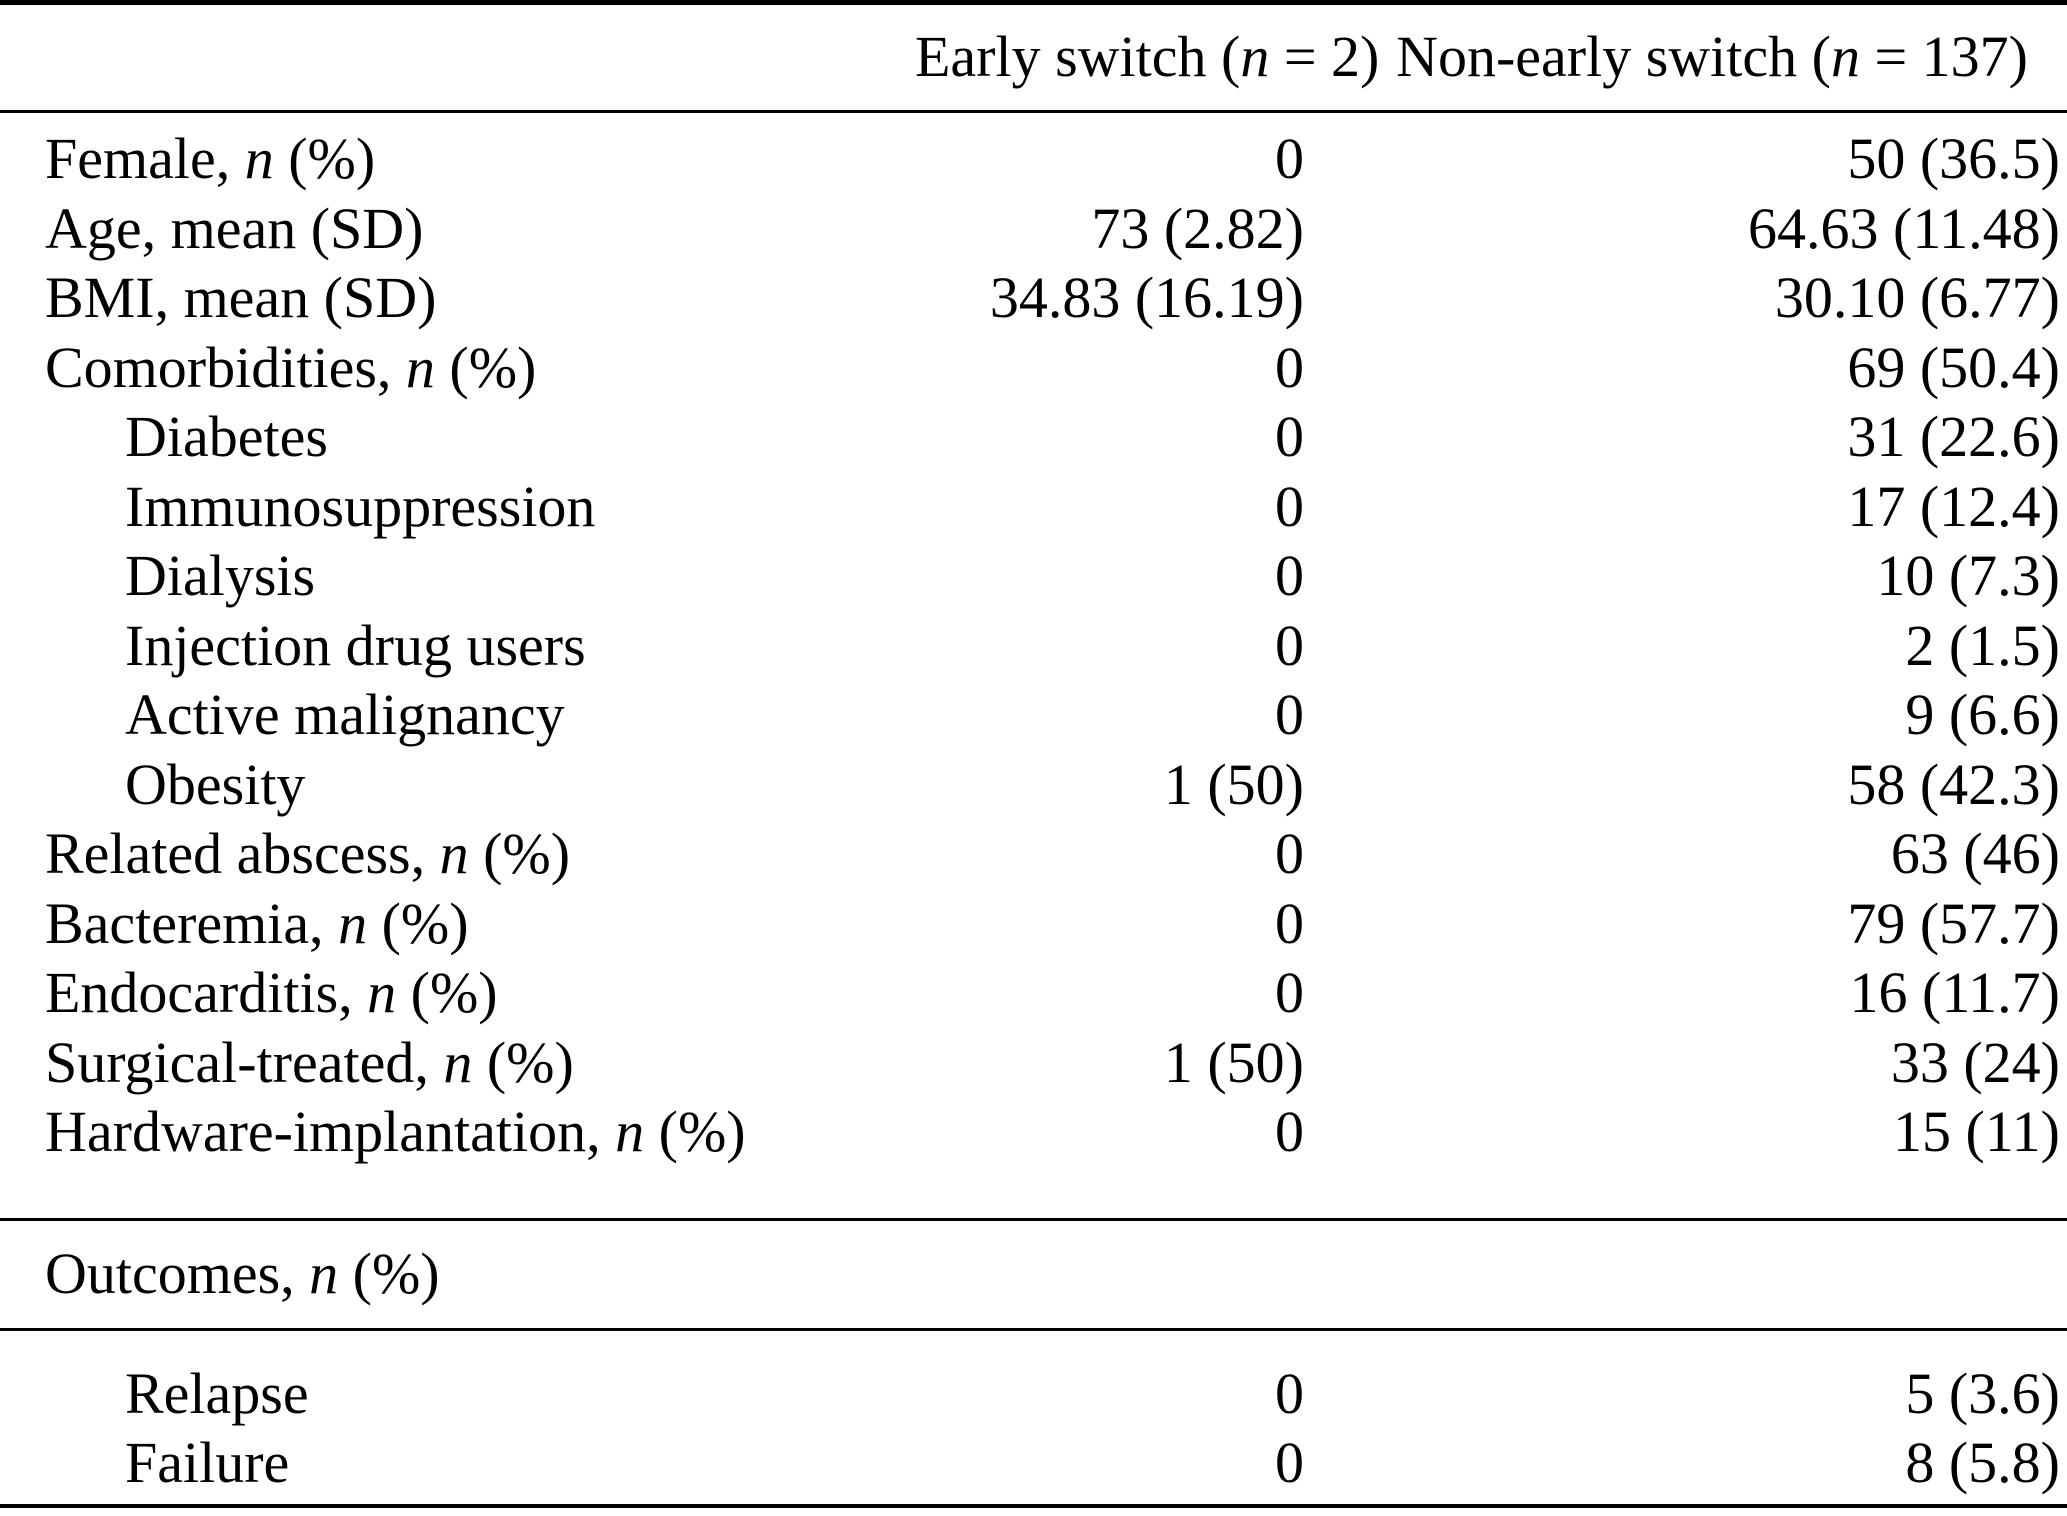  Describe the element at coordinates (1953, 159) in the screenshot. I see `non-early-switch-value: 50 (36.5)` at that location.